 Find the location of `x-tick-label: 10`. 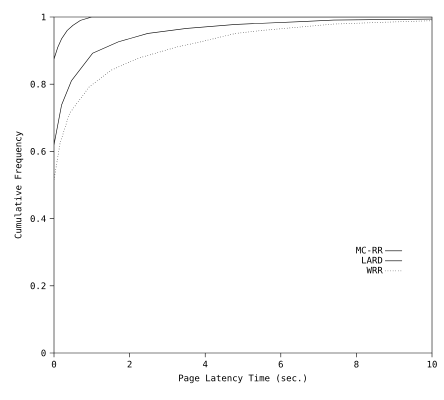

x-tick-label: 10 is located at coordinates (432, 364).